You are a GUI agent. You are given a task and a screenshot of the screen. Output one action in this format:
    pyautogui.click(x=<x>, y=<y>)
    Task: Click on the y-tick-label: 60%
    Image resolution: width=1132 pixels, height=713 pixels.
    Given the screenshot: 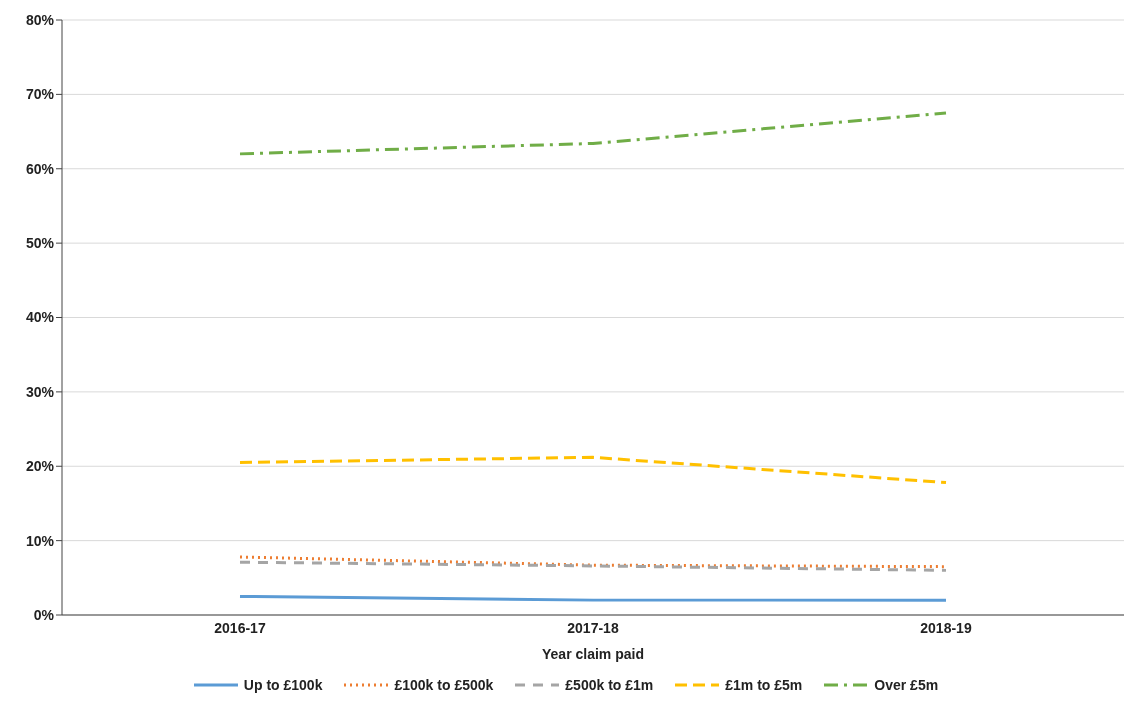 What is the action you would take?
    pyautogui.click(x=40, y=168)
    